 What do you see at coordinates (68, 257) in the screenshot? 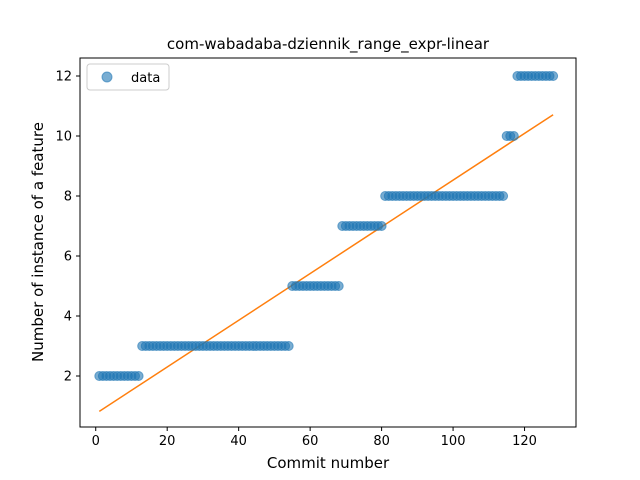
I see `y-tick-label: 6` at bounding box center [68, 257].